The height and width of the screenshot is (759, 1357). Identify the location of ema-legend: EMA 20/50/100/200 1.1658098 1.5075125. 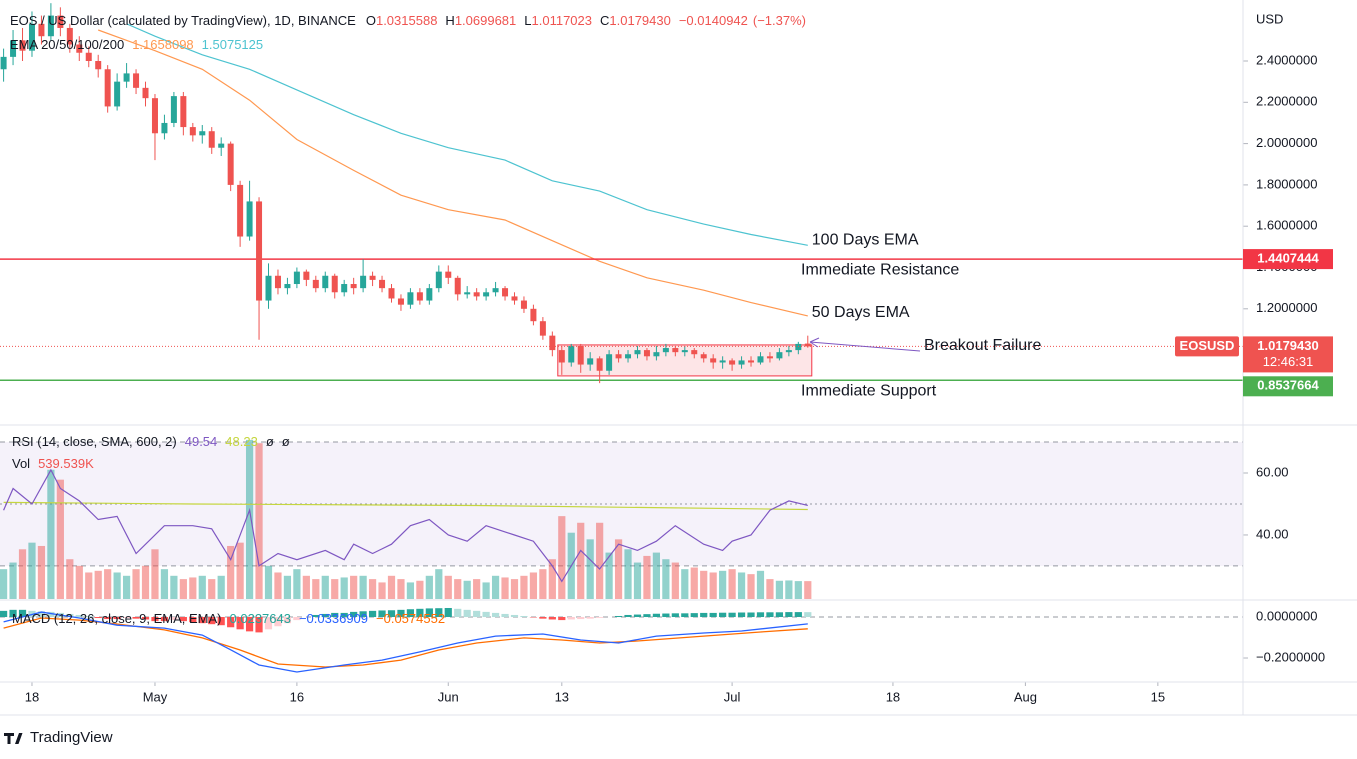
(136, 44).